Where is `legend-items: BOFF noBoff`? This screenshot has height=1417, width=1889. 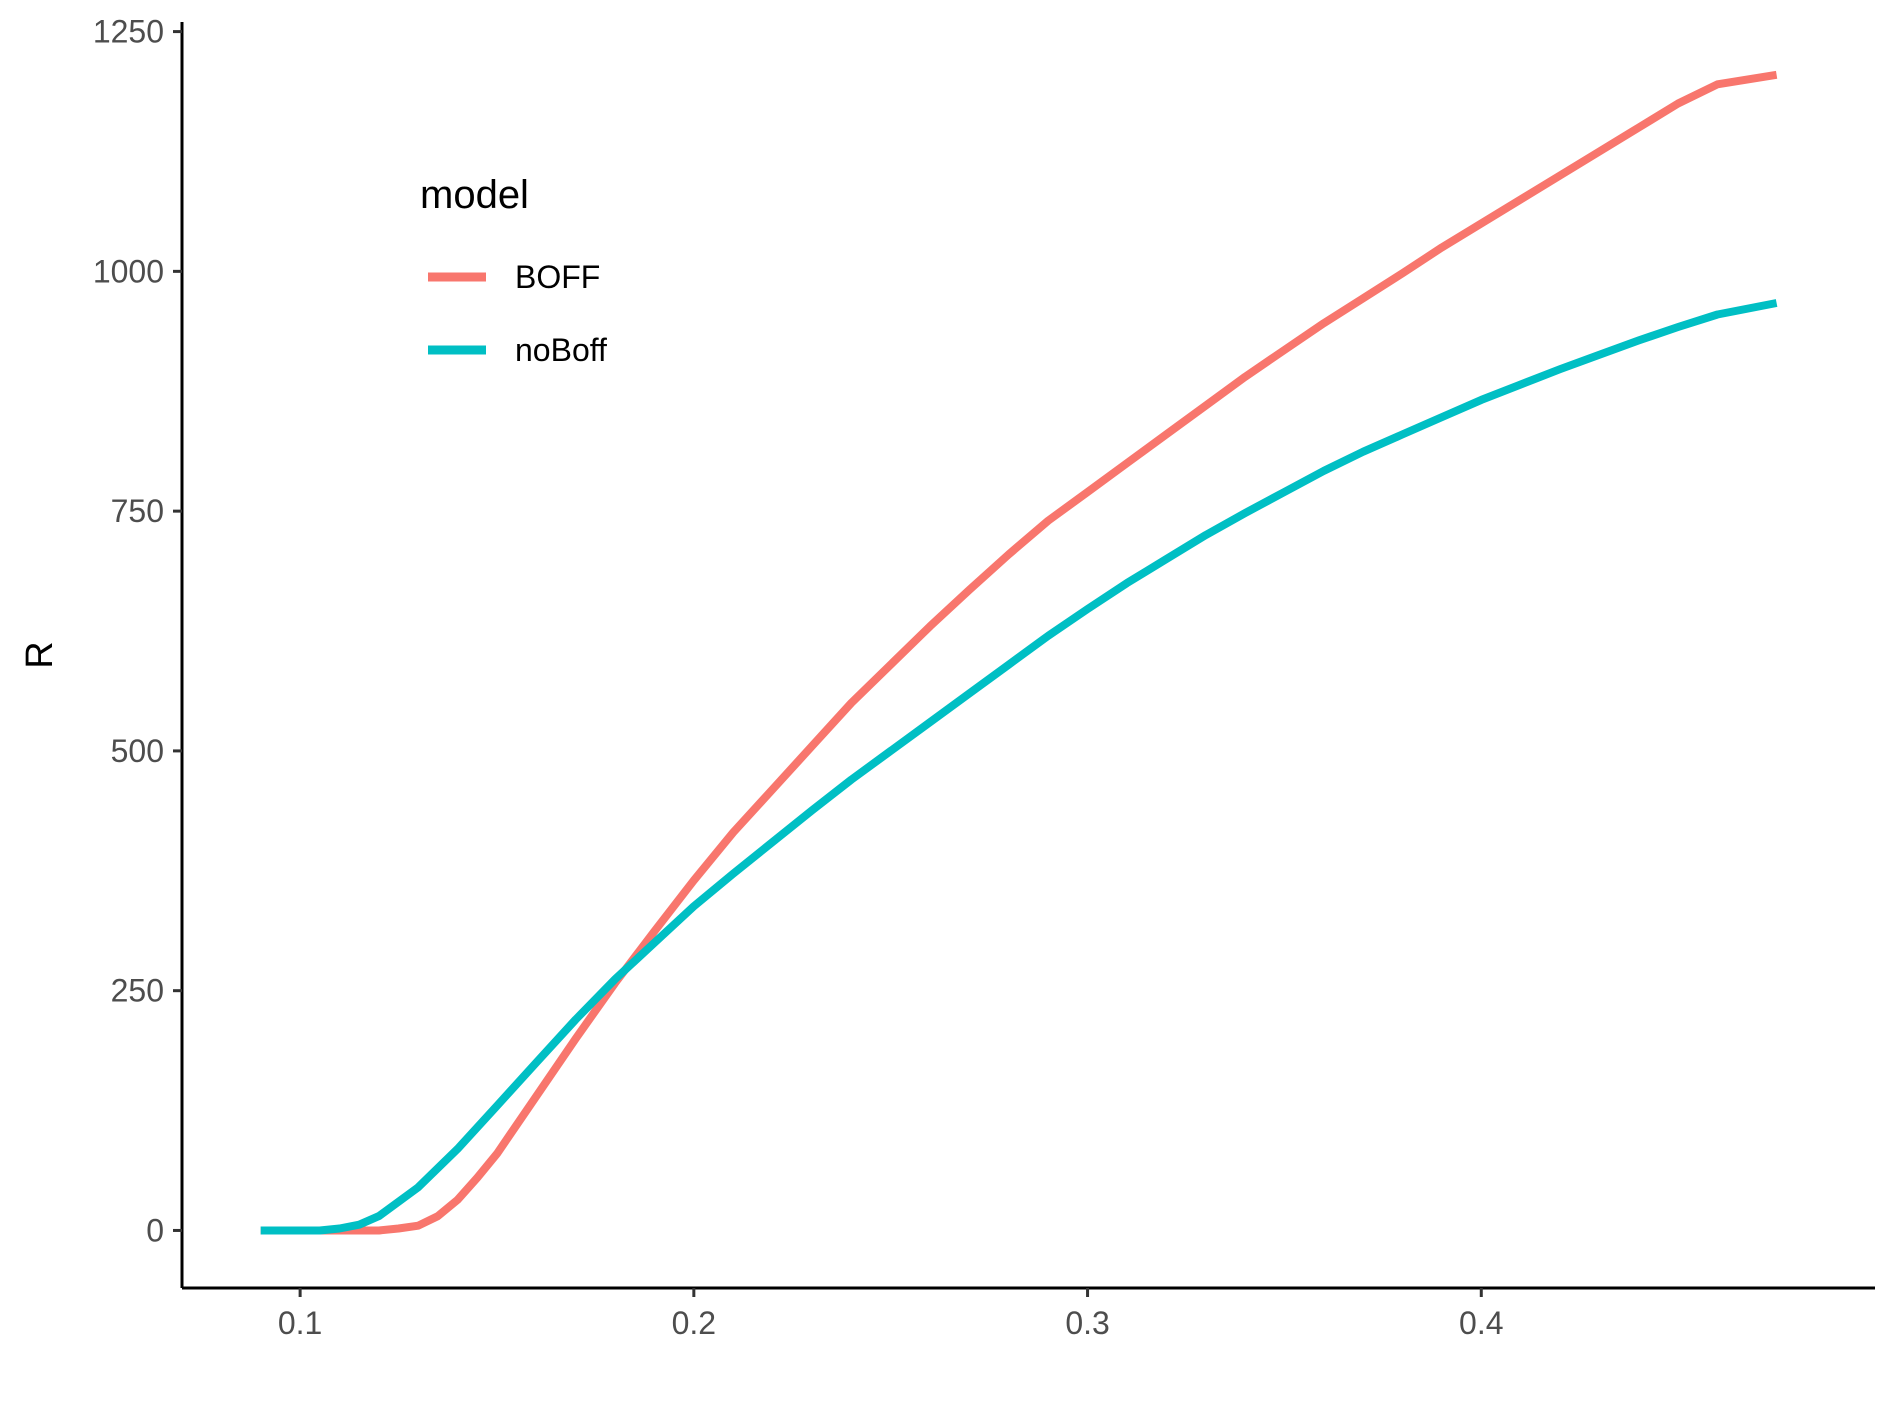
legend-items: BOFF noBoff is located at coordinates (517, 313).